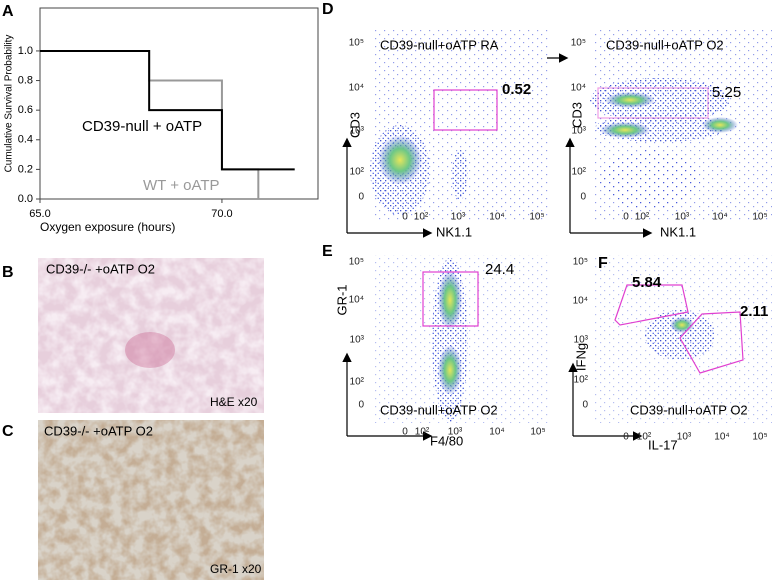 The image size is (778, 580). I want to click on legend-label: WT + oATP, so click(181, 185).